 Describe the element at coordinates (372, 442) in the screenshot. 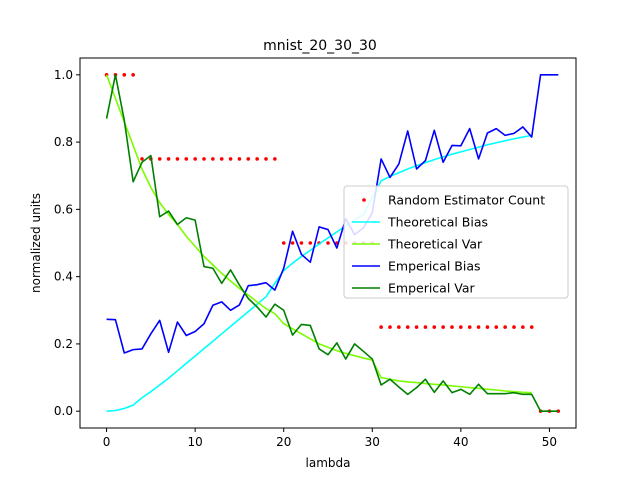

I see `x-tick-label: 30` at that location.